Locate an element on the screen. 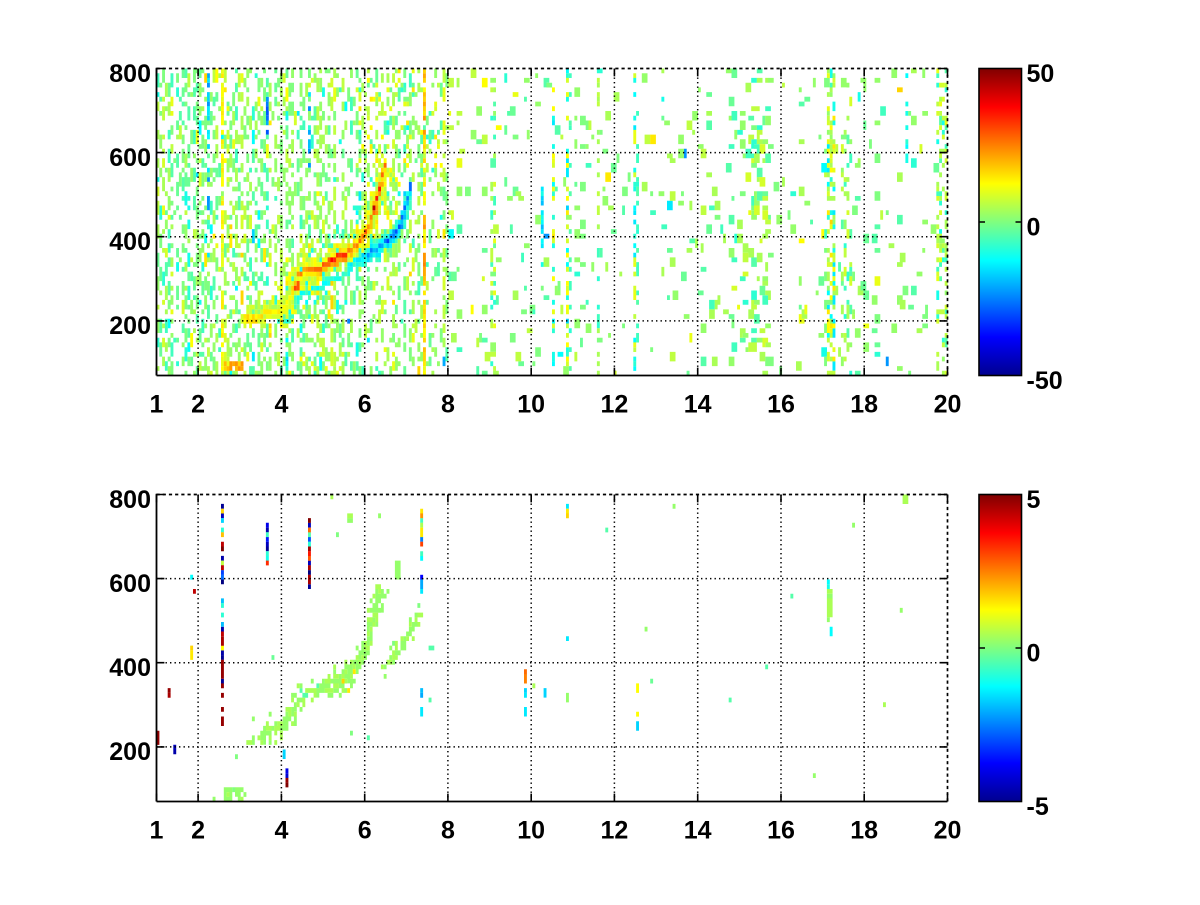 Image resolution: width=1200 pixels, height=905 pixels. svg-text: 50 is located at coordinates (1041, 74).